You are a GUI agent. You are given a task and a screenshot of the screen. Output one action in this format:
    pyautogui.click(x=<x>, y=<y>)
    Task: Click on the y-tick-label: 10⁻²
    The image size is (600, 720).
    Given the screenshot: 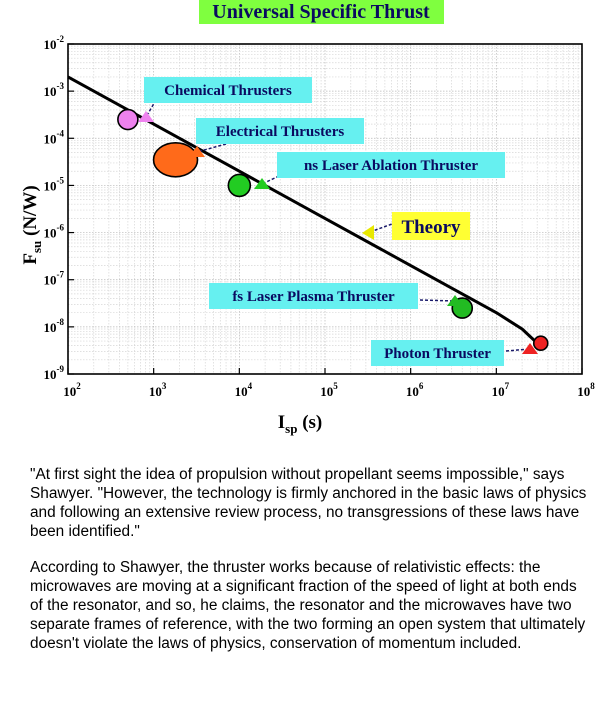 What is the action you would take?
    pyautogui.click(x=54, y=43)
    